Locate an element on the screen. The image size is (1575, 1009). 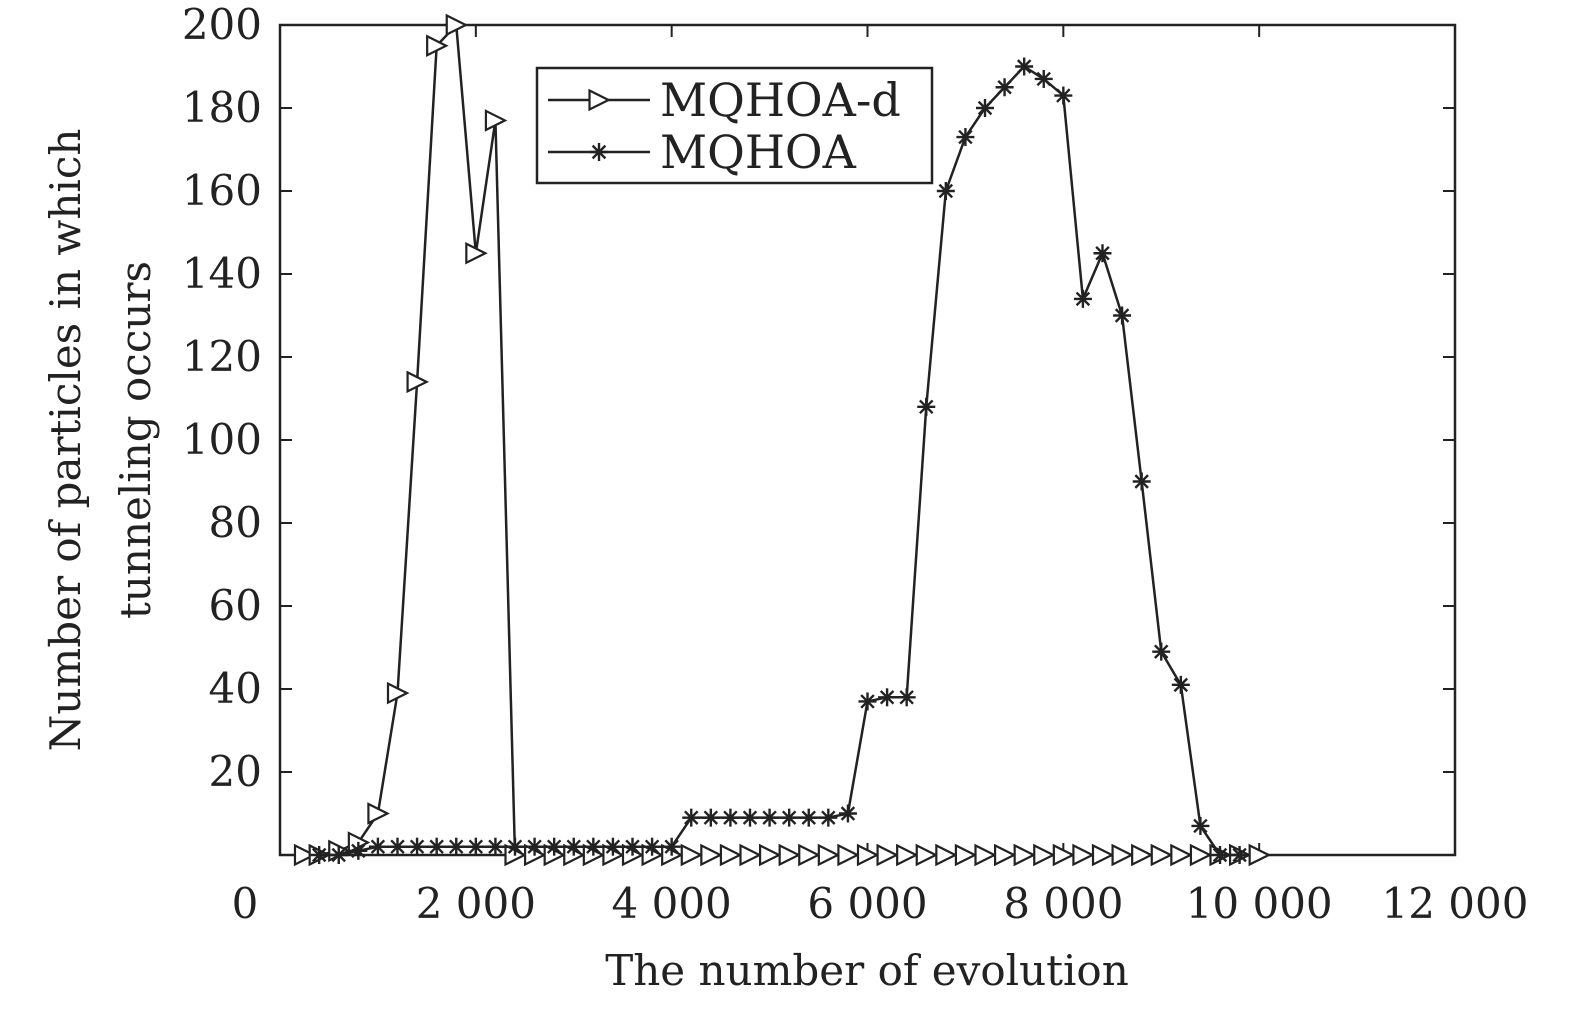
y-tick-label: 100 is located at coordinates (222, 439).